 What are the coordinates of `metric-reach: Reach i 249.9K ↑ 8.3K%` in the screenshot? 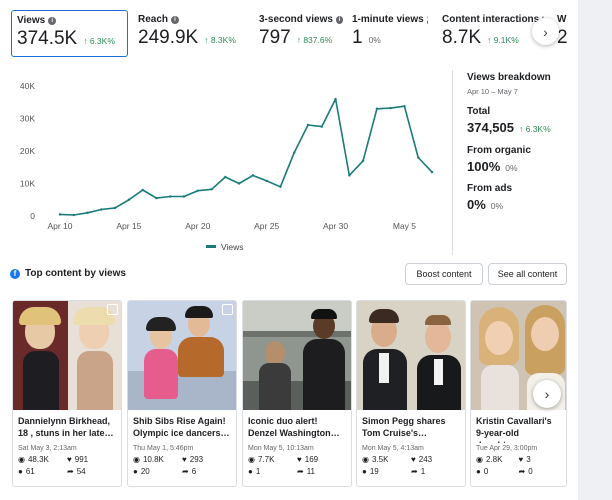 It's located at (192, 33).